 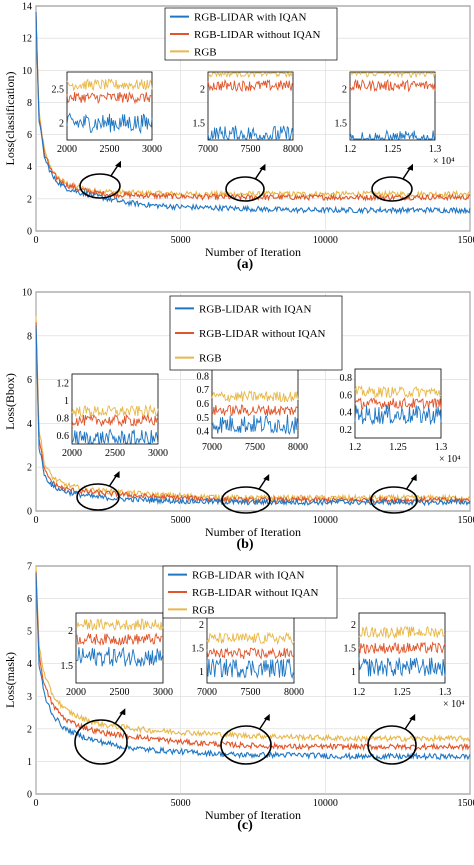 What do you see at coordinates (58, 90) in the screenshot?
I see `inset-y-tick-label: 2.5` at bounding box center [58, 90].